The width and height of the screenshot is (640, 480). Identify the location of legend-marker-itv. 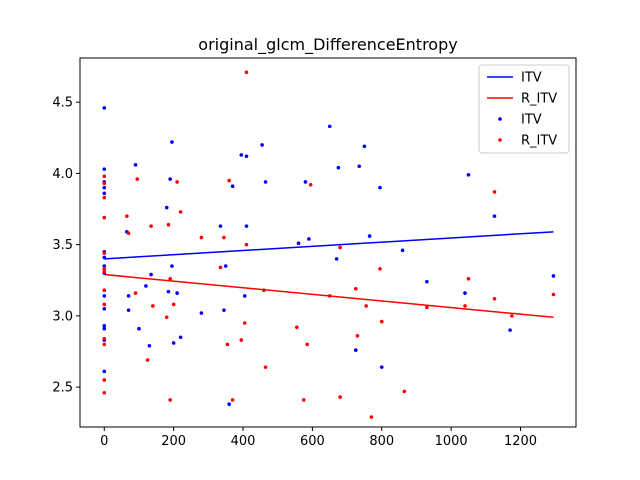
(500, 119).